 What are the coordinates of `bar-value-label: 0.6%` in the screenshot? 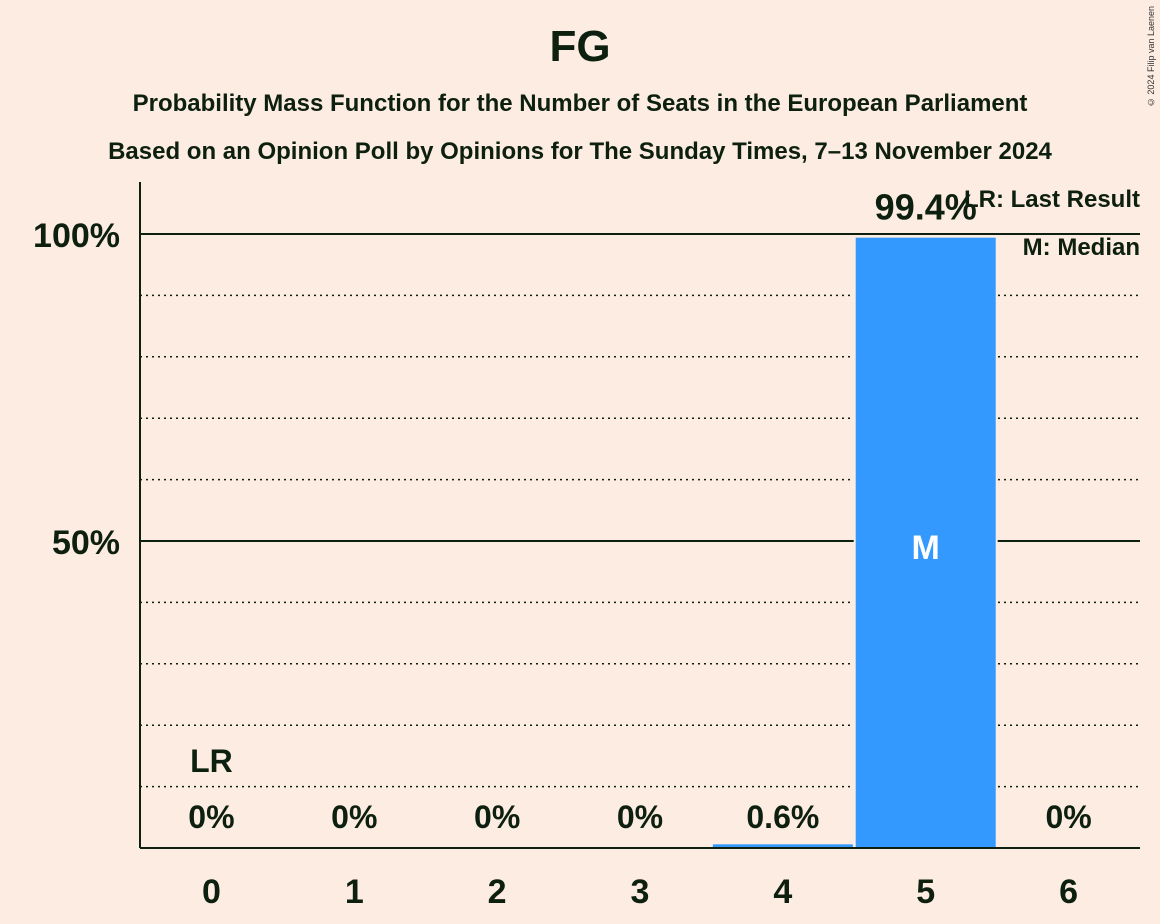 It's located at (782, 817).